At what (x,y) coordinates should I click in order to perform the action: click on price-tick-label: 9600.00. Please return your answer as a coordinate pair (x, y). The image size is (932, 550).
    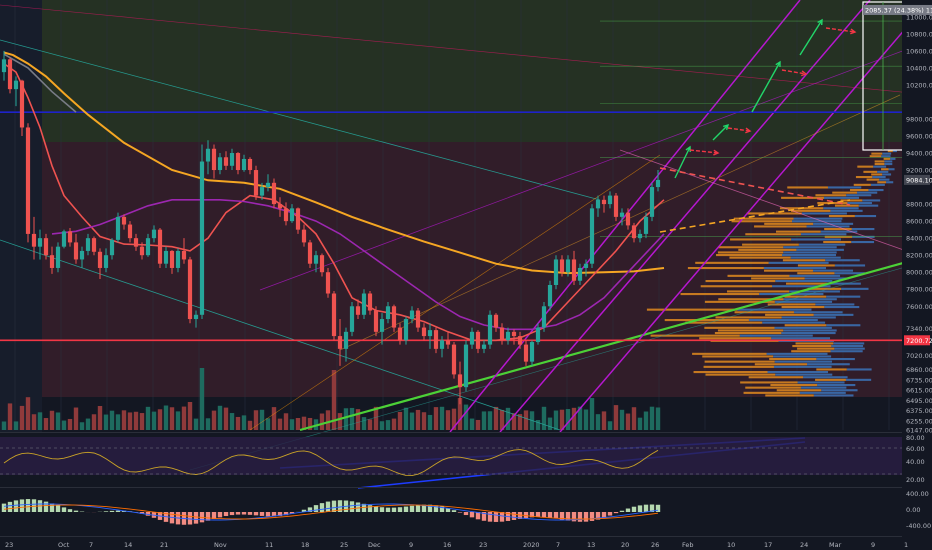
    Looking at the image, I should click on (919, 137).